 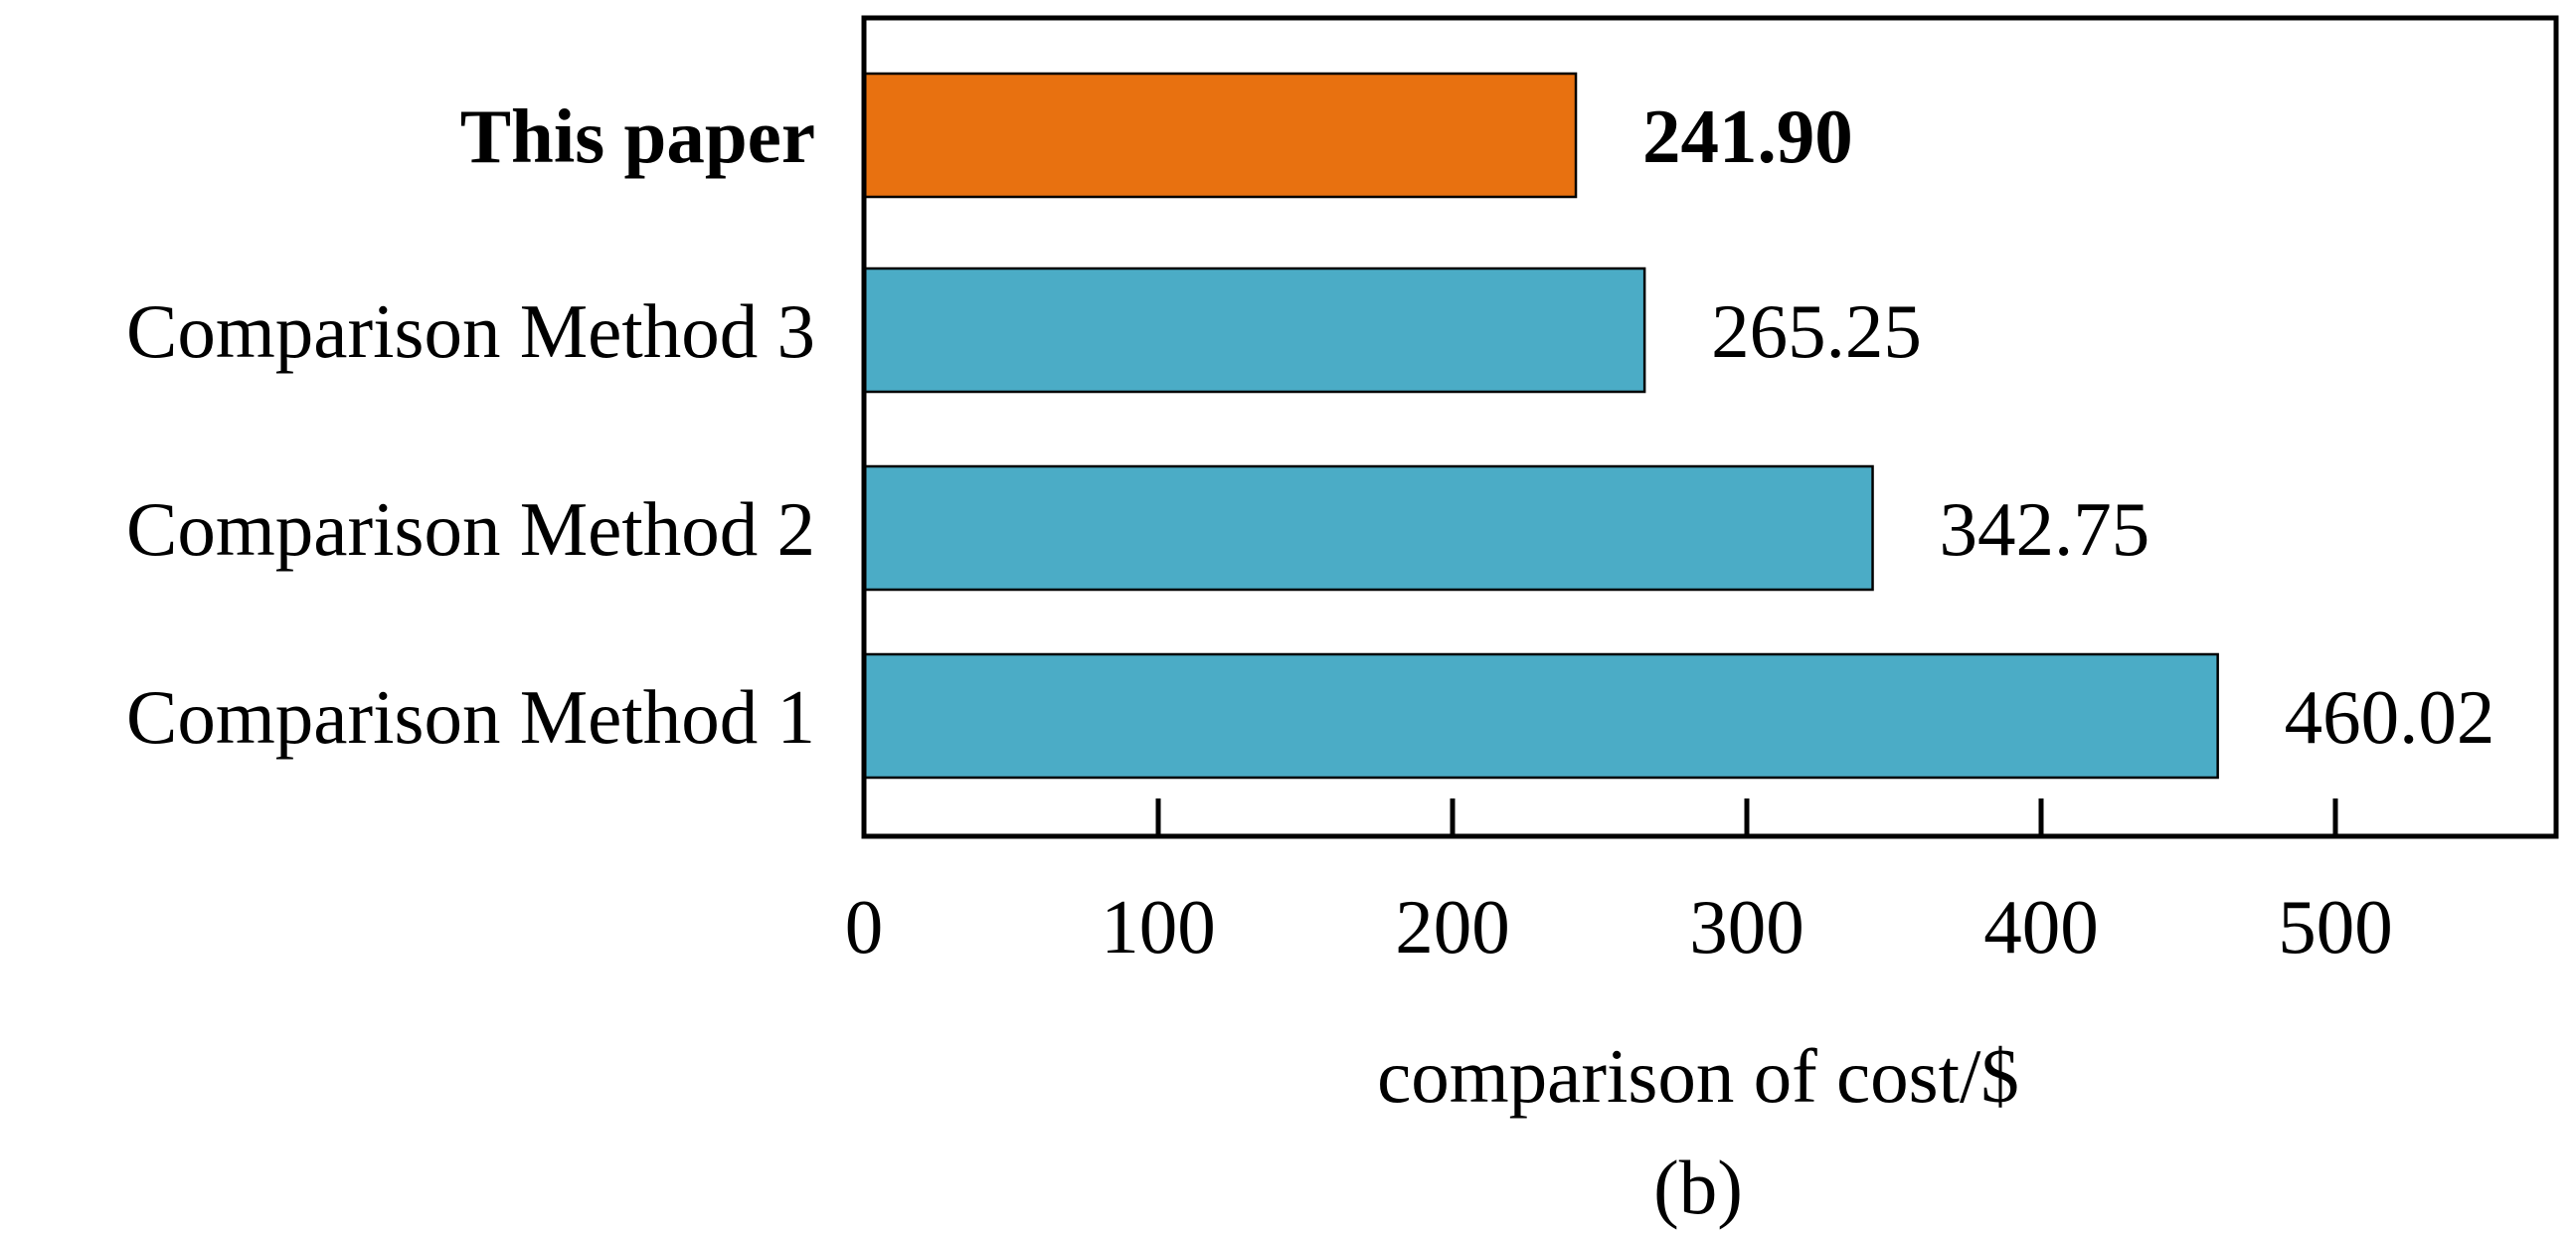 I want to click on value-label-comparison-method-2: 342.75, so click(x=2045, y=529).